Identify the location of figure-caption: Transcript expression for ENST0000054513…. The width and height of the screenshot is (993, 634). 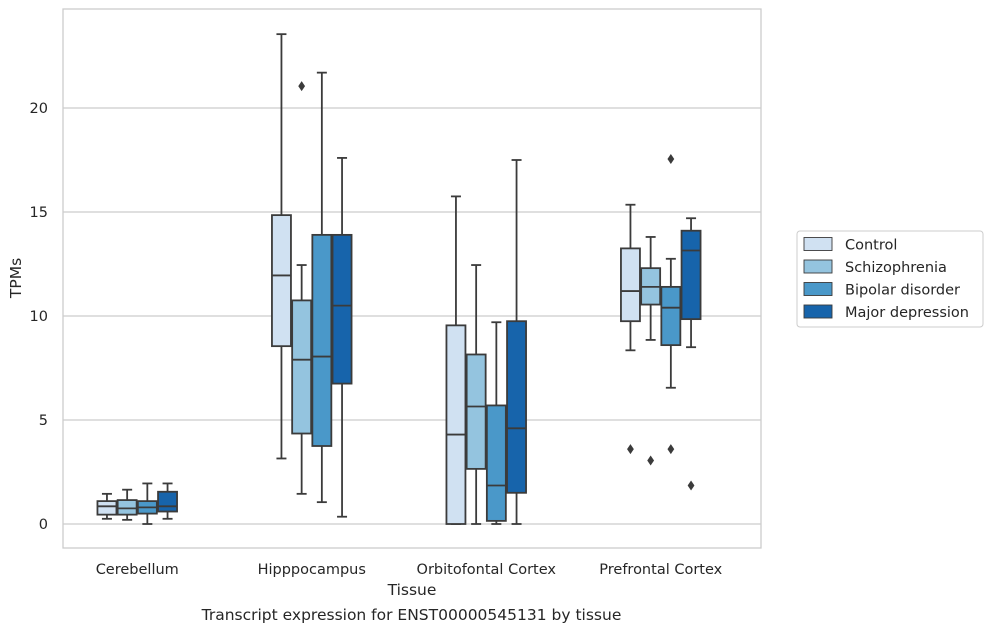
(411, 615).